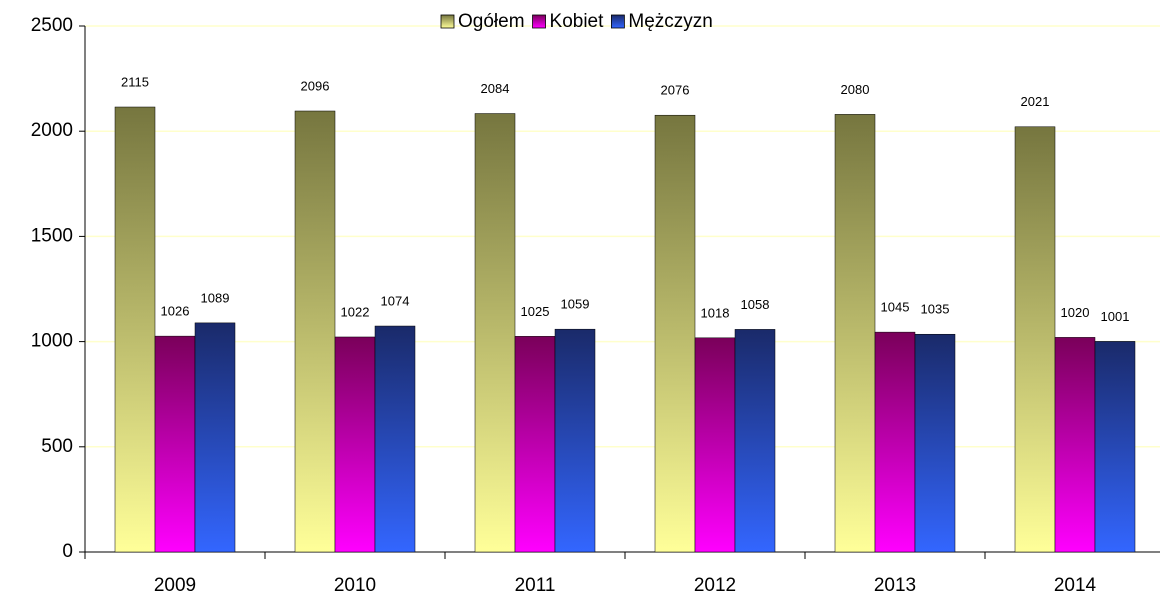  I want to click on legend-label: Kobiet, so click(577, 21).